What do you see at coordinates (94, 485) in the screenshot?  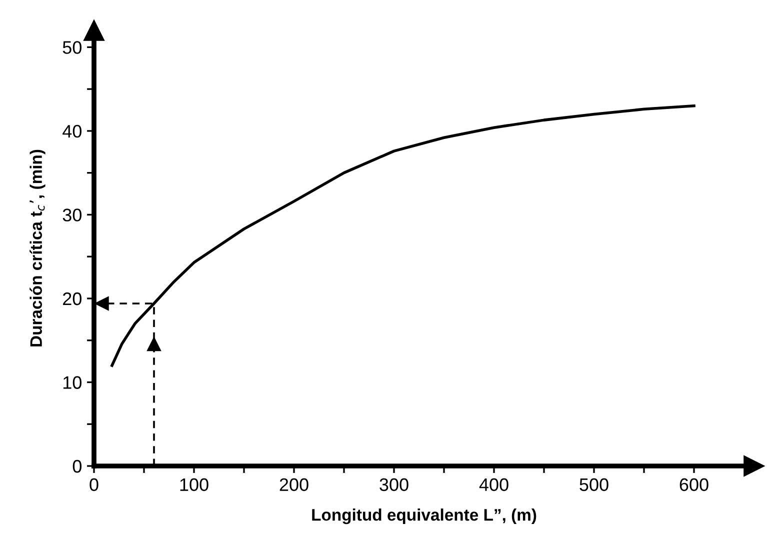 I see `x-tick-label: 0` at bounding box center [94, 485].